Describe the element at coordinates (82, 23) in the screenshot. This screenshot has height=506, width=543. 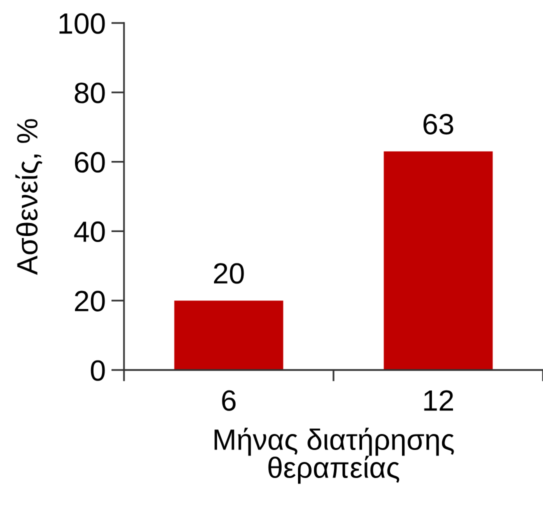
I see `y-tick-label: 100` at that location.